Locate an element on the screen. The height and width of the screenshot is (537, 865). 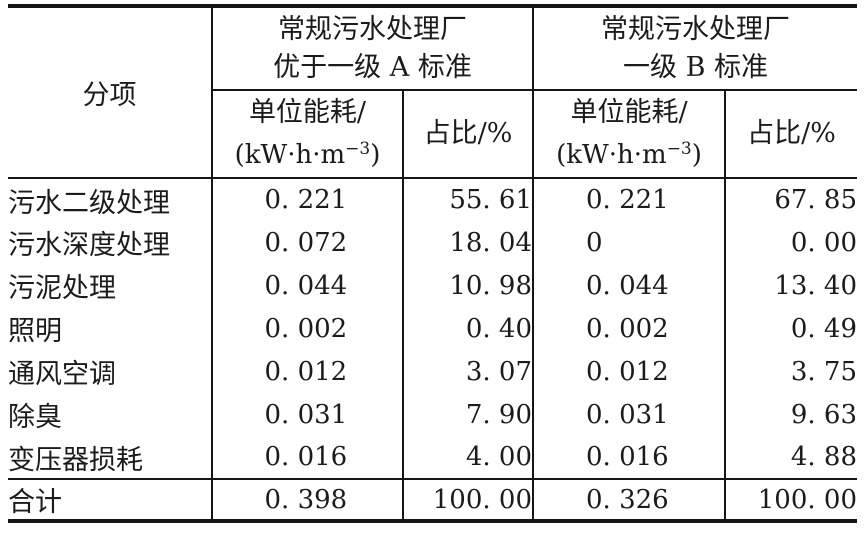
header-group-a-line2: 优于一级 A 标准 is located at coordinates (372, 67).